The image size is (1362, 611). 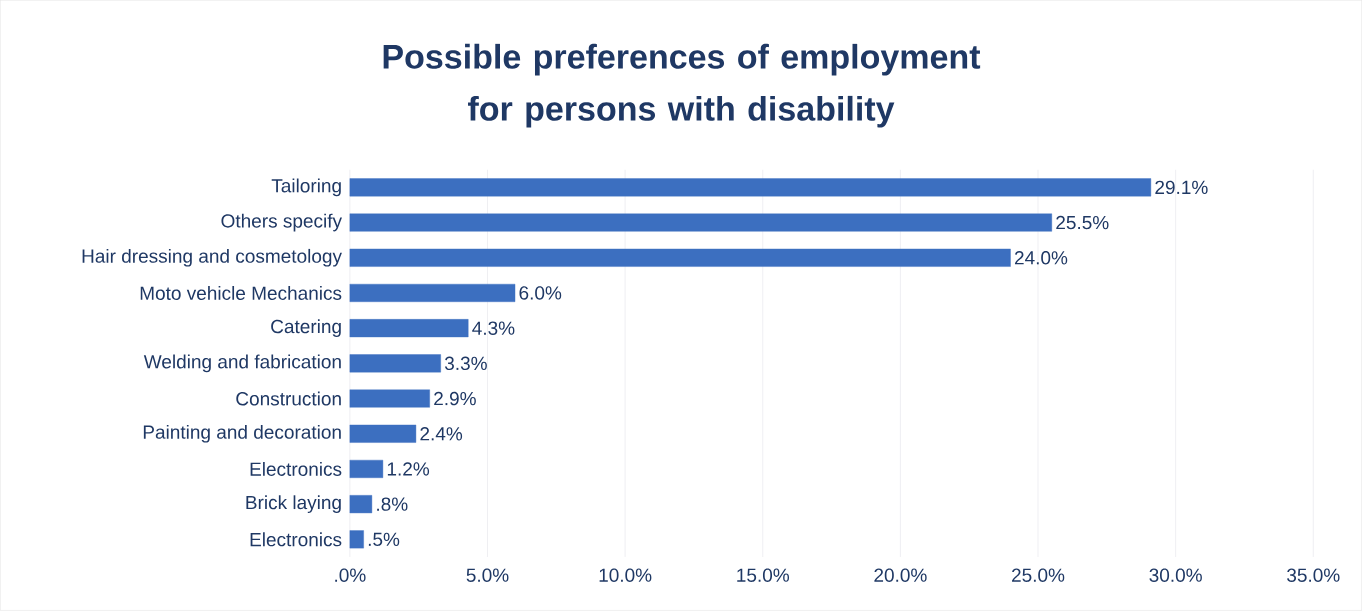 I want to click on y-tick-label: Catering, so click(x=306, y=328).